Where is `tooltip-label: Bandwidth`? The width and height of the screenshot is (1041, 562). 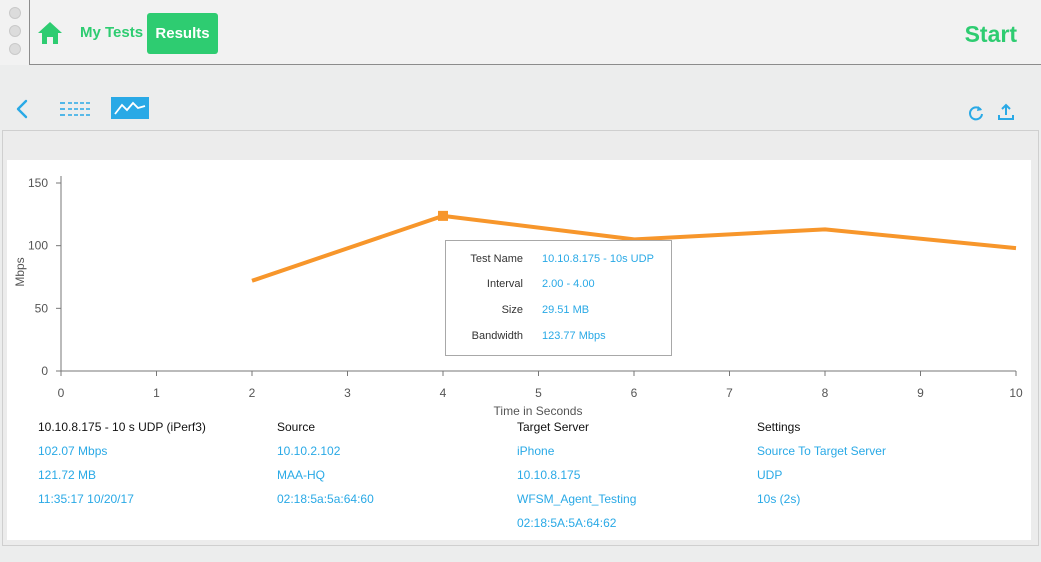 tooltip-label: Bandwidth is located at coordinates (497, 336).